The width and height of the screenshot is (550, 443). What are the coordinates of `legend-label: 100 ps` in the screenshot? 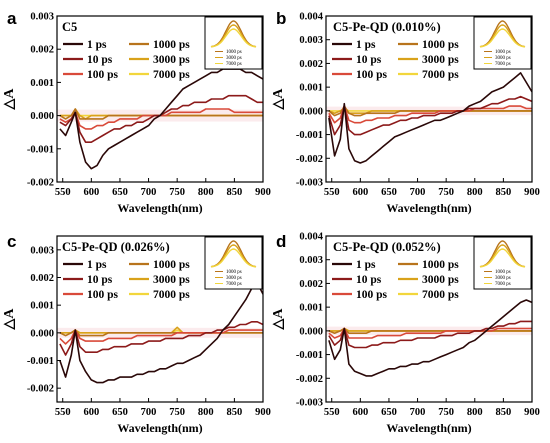 It's located at (103, 295).